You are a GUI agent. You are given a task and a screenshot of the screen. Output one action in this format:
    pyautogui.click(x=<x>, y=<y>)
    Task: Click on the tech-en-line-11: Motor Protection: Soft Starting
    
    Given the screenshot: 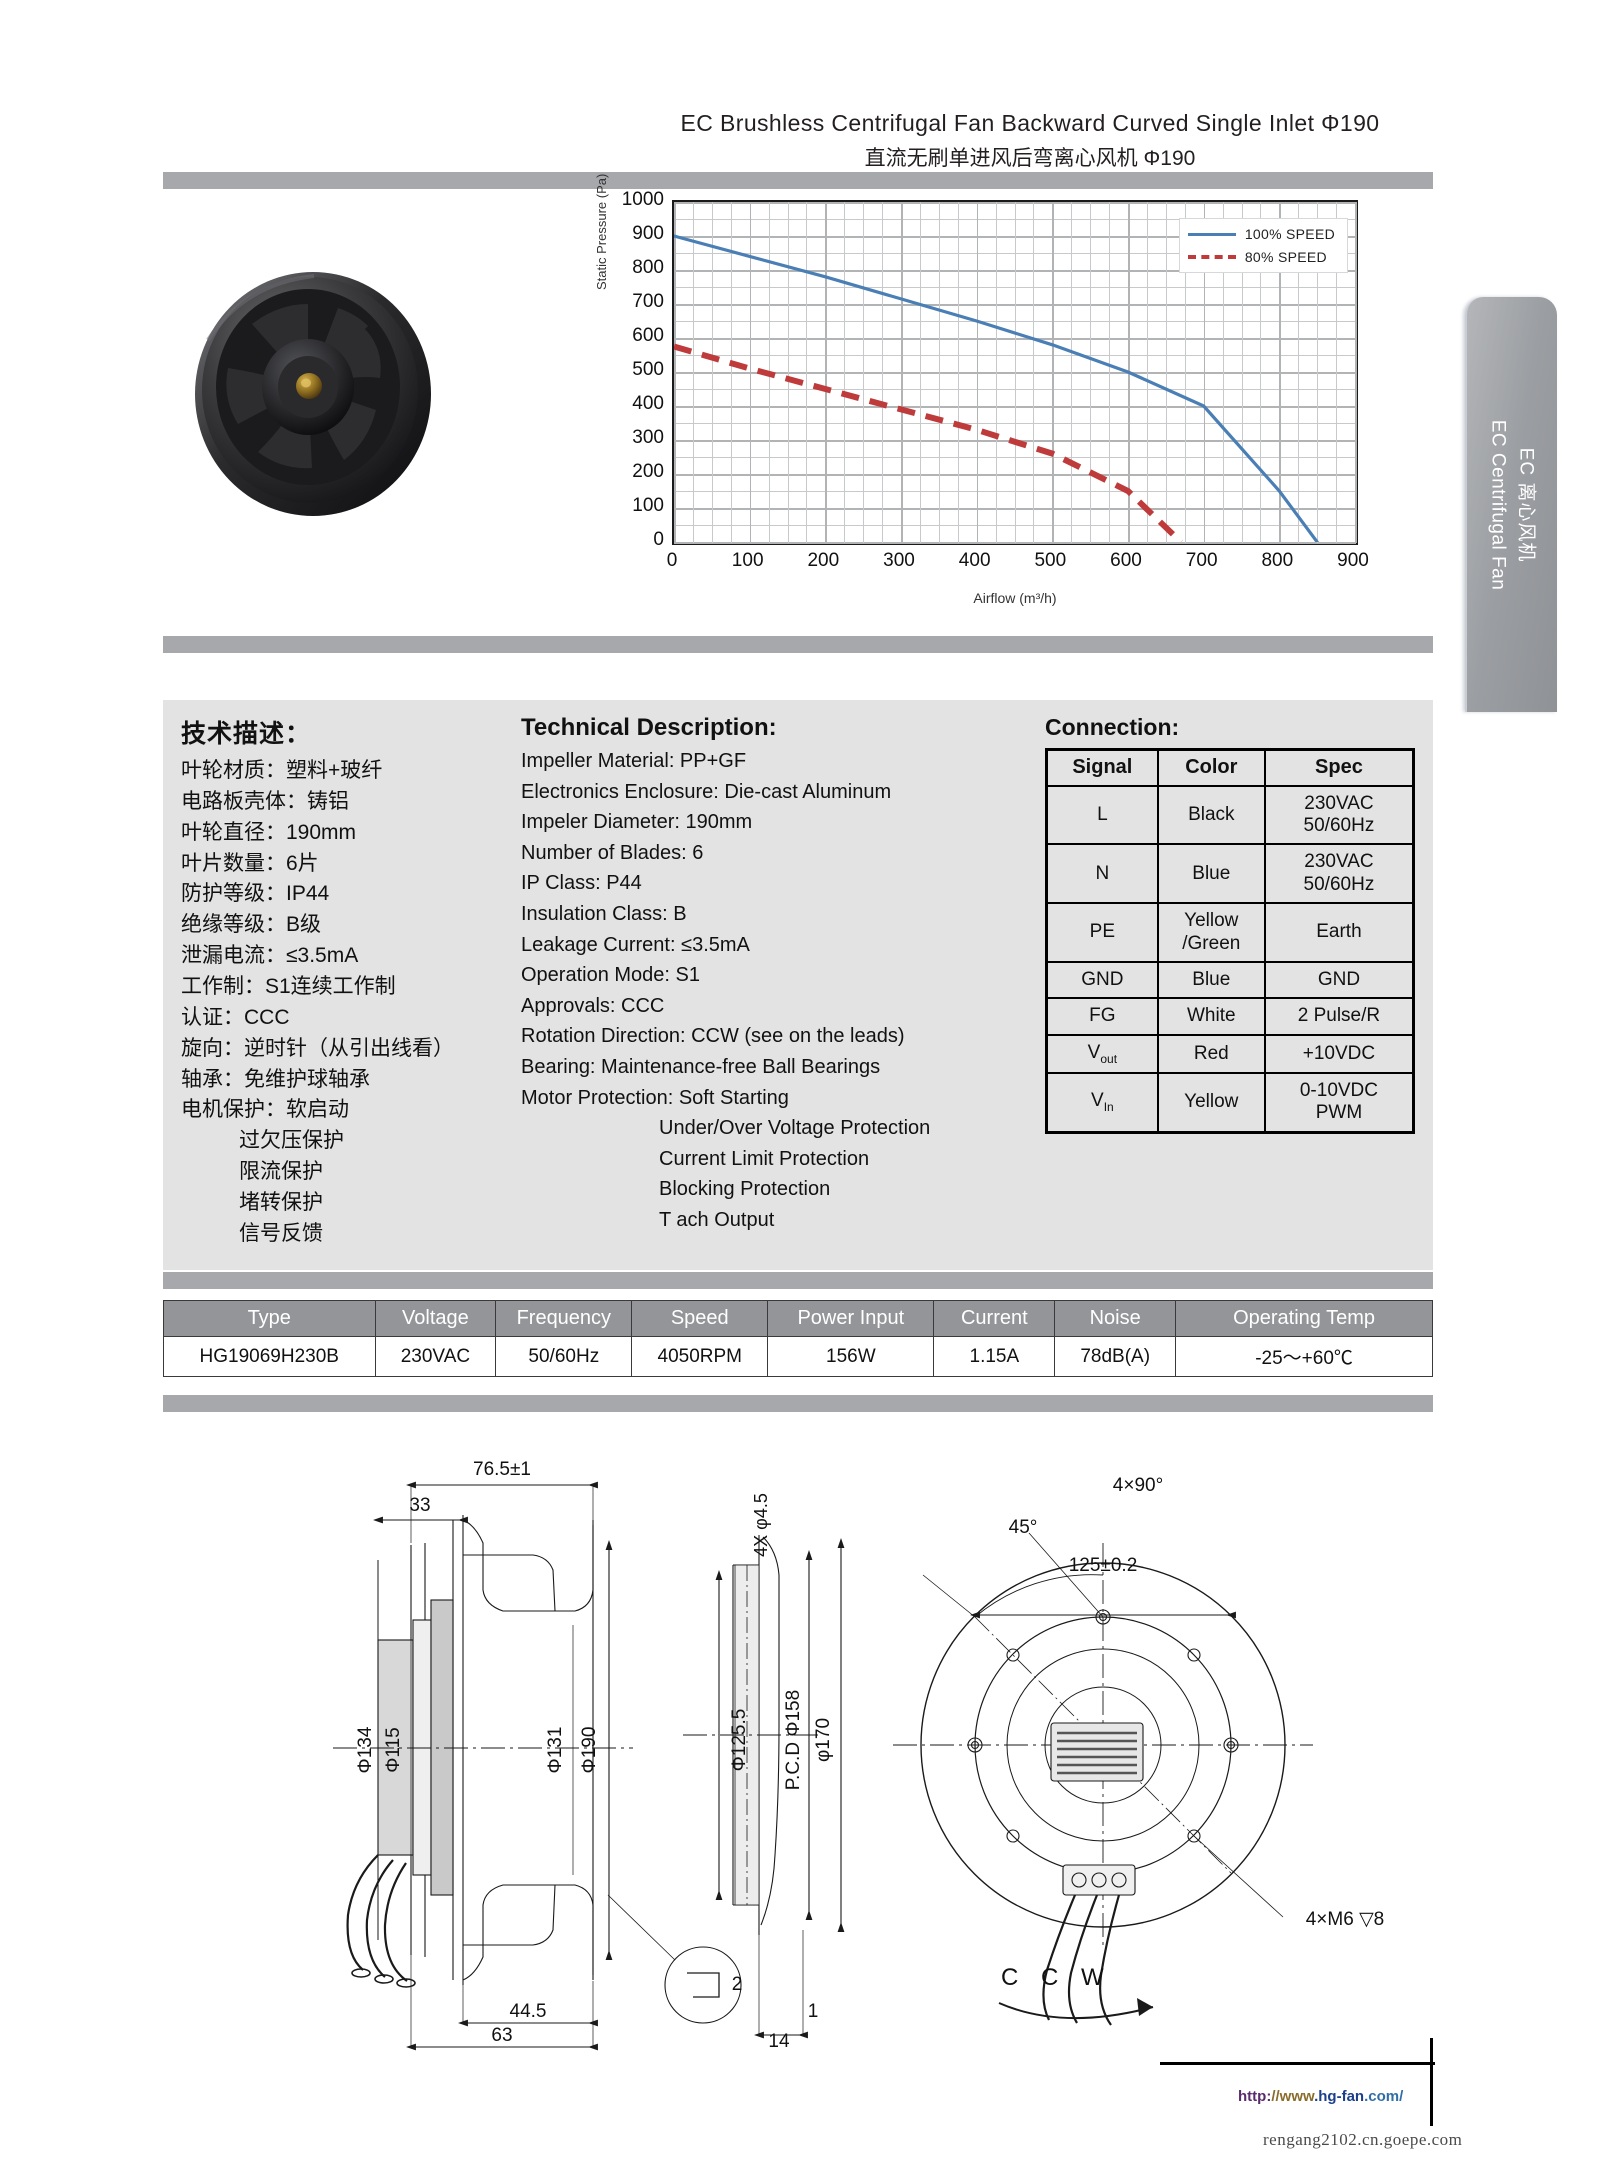 What is the action you would take?
    pyautogui.click(x=655, y=1097)
    